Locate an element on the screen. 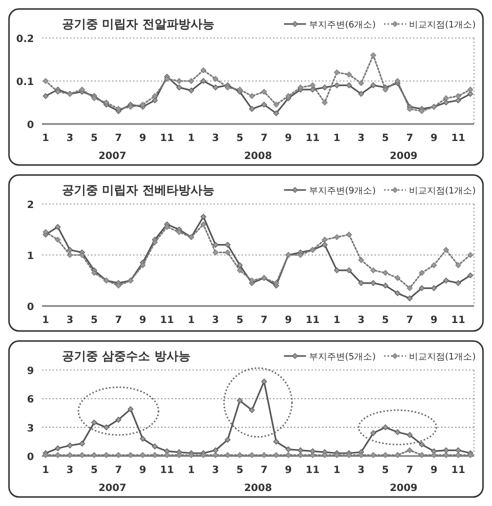  chart-title: 공기중 미립자 전베타방사능 is located at coordinates (138, 190).